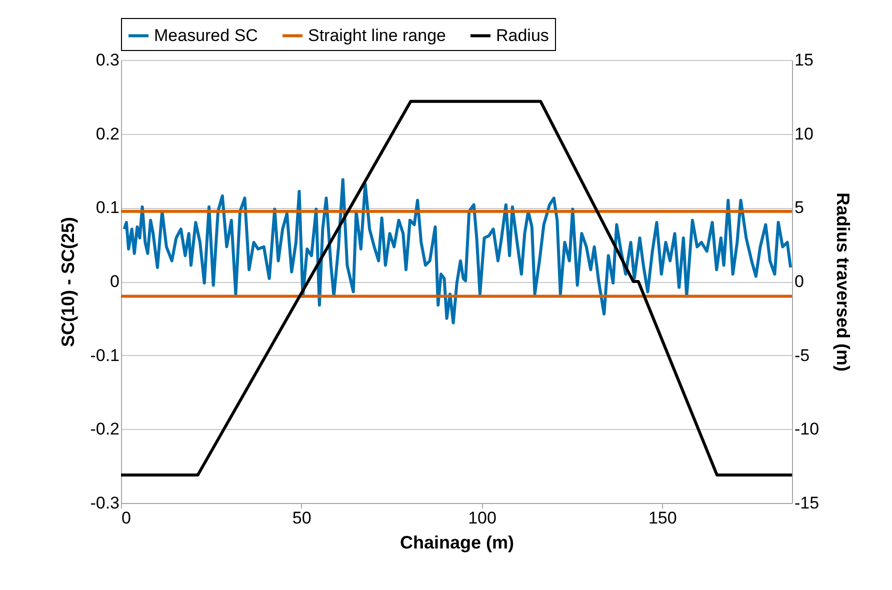  What do you see at coordinates (302, 518) in the screenshot?
I see `x-tick-label: 50` at bounding box center [302, 518].